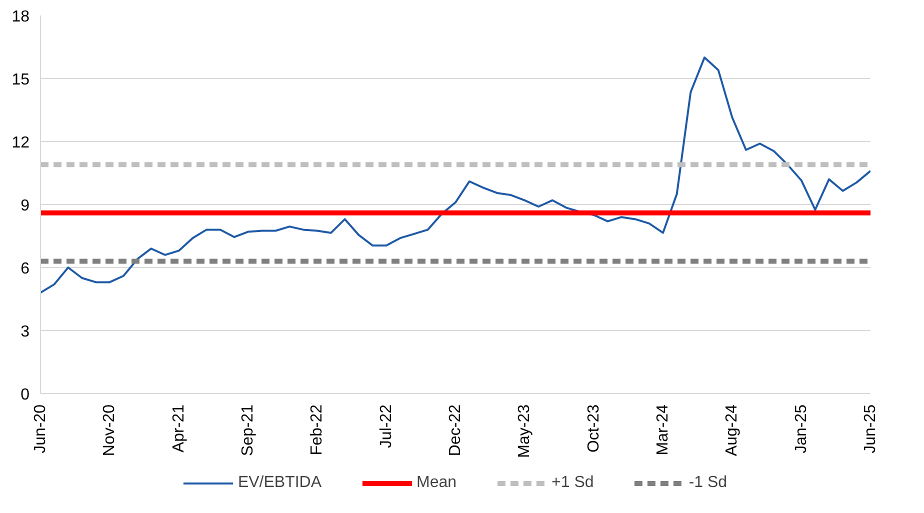 This screenshot has width=924, height=513. Describe the element at coordinates (21, 17) in the screenshot. I see `y-tick-label: 18` at that location.